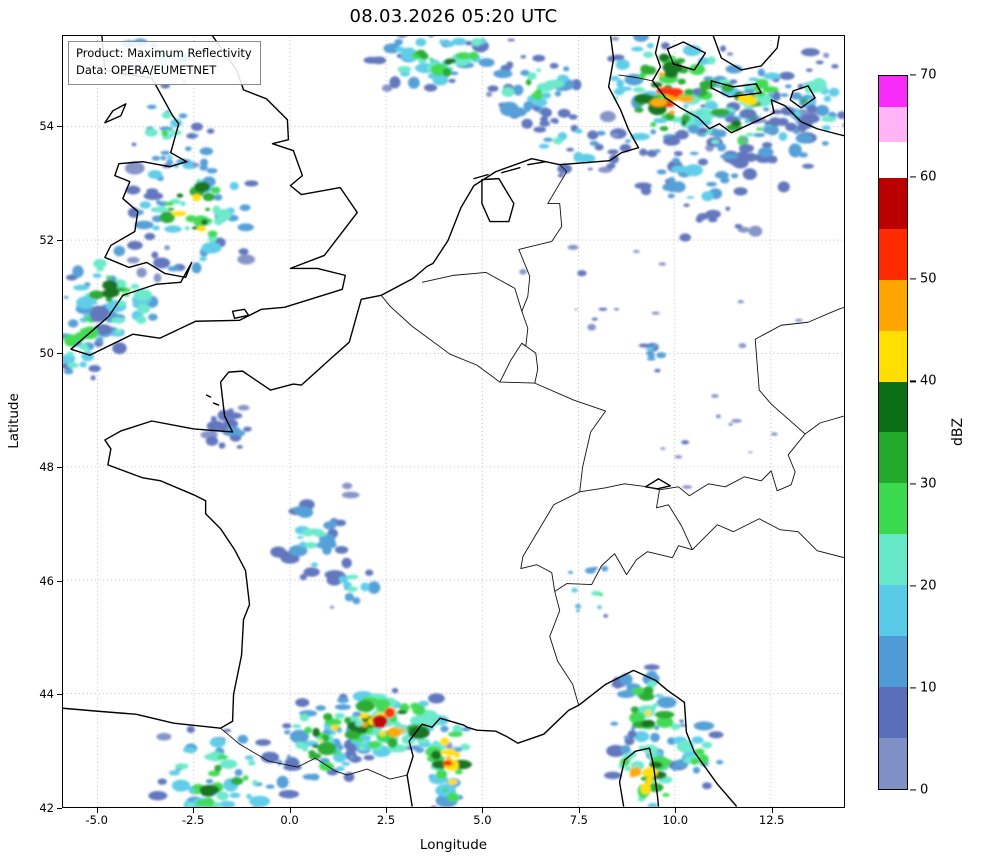  What do you see at coordinates (799, 370) in the screenshot?
I see `border-germany-czechia` at bounding box center [799, 370].